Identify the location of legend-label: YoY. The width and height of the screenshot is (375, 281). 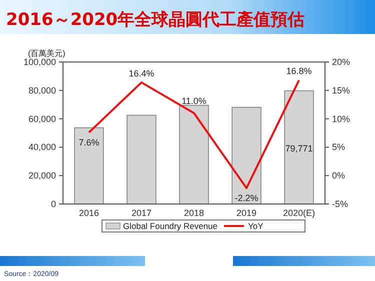
(256, 226).